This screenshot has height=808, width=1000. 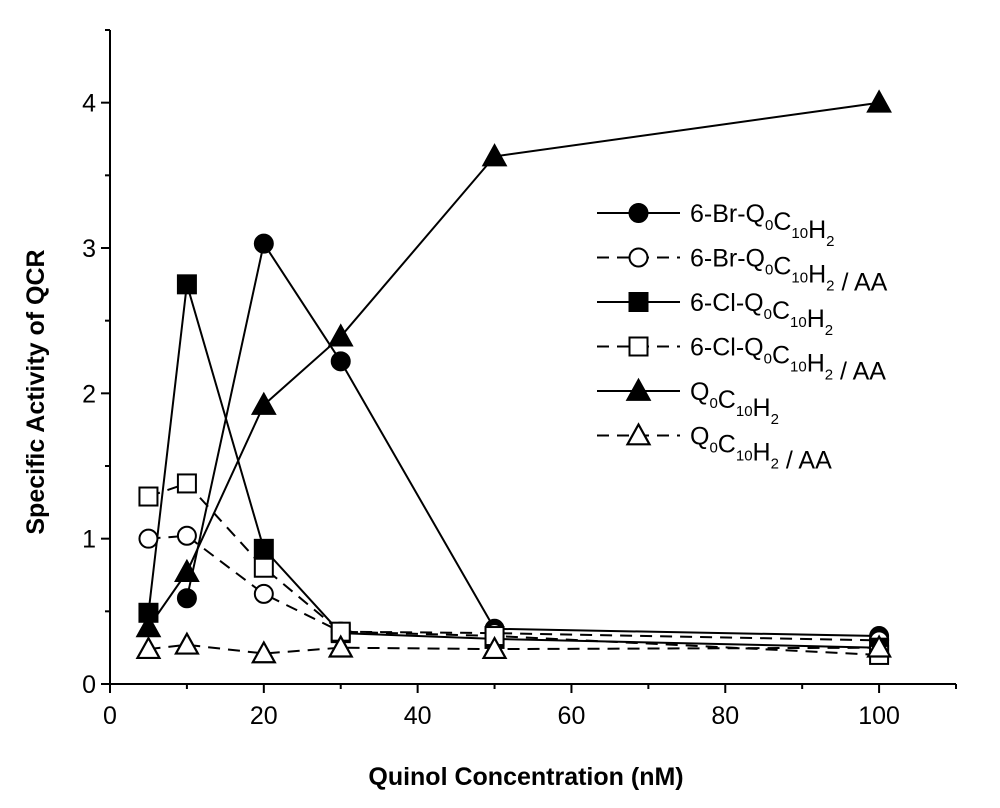 What do you see at coordinates (761, 314) in the screenshot?
I see `legend-label-3: 6-Cl-Q0C10H2` at bounding box center [761, 314].